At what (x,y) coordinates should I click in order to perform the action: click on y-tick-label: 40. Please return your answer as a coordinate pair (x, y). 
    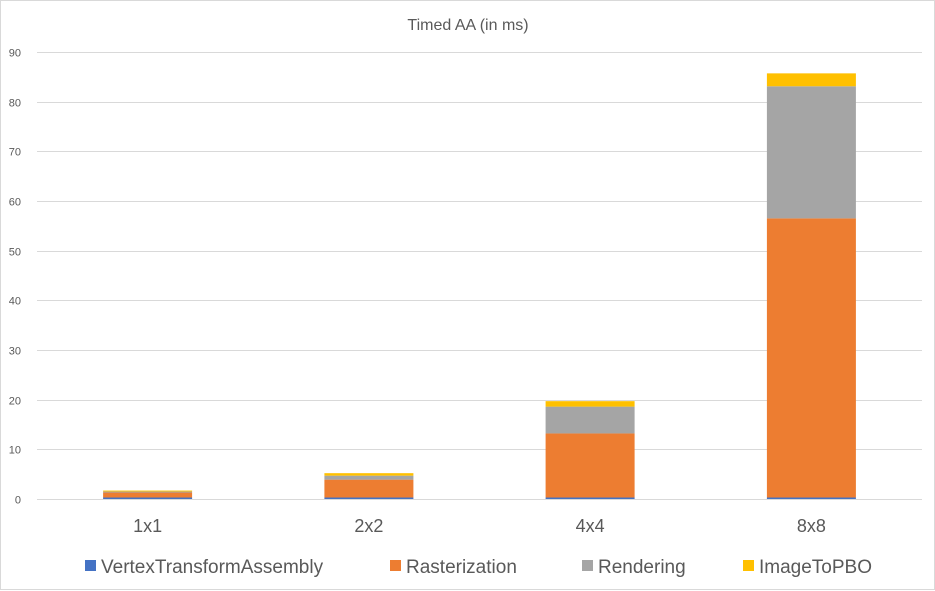
    Looking at the image, I should click on (15, 302).